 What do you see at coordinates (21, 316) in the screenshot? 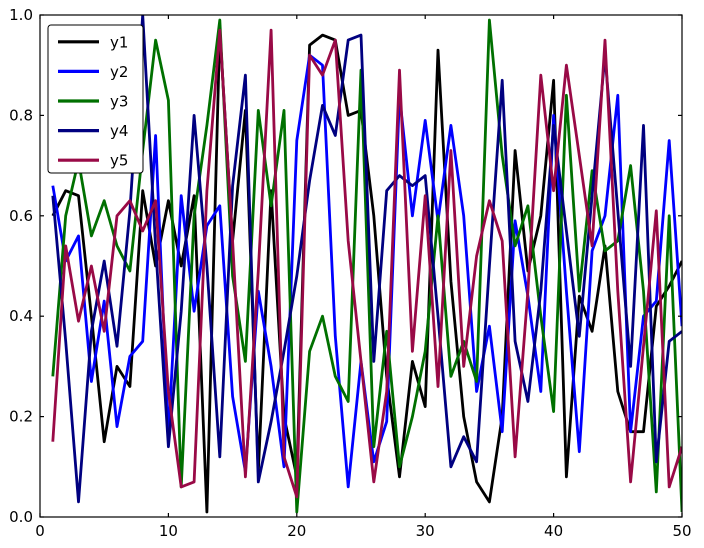
I see `y-tick-label: 0.4` at bounding box center [21, 316].